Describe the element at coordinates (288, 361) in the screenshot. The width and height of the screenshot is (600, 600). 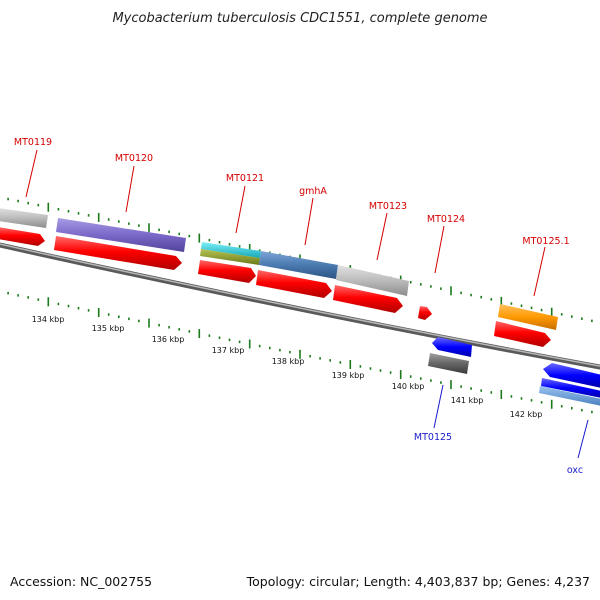
I see `scale-label: 138 kbp` at that location.